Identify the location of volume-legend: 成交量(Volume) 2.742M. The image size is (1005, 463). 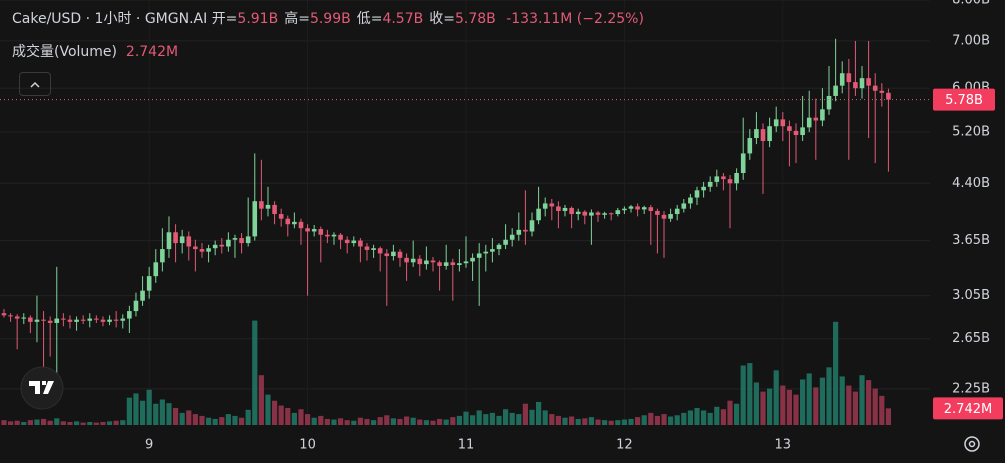
(95, 51).